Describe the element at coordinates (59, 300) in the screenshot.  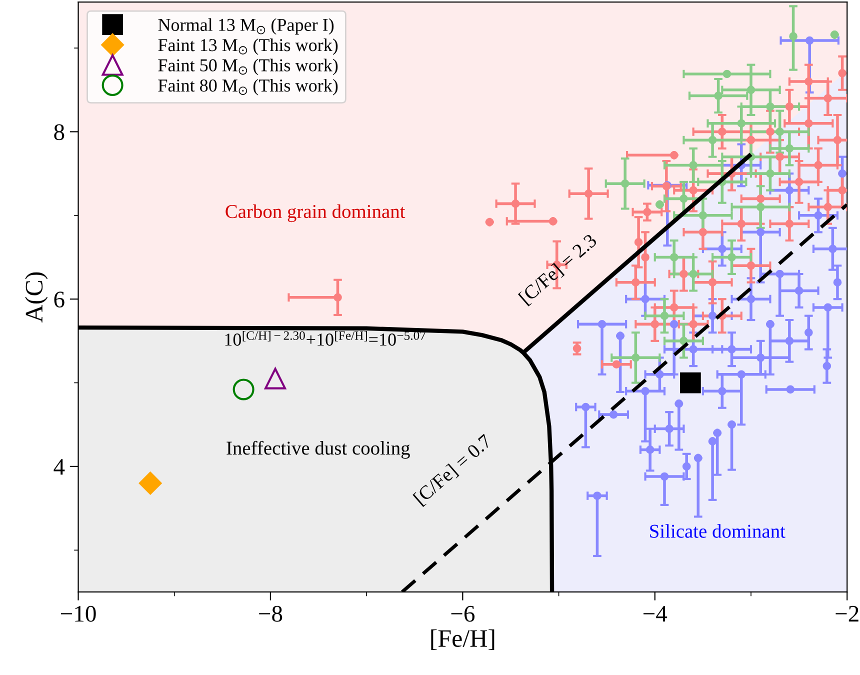
I see `y-tick-label: 6` at that location.